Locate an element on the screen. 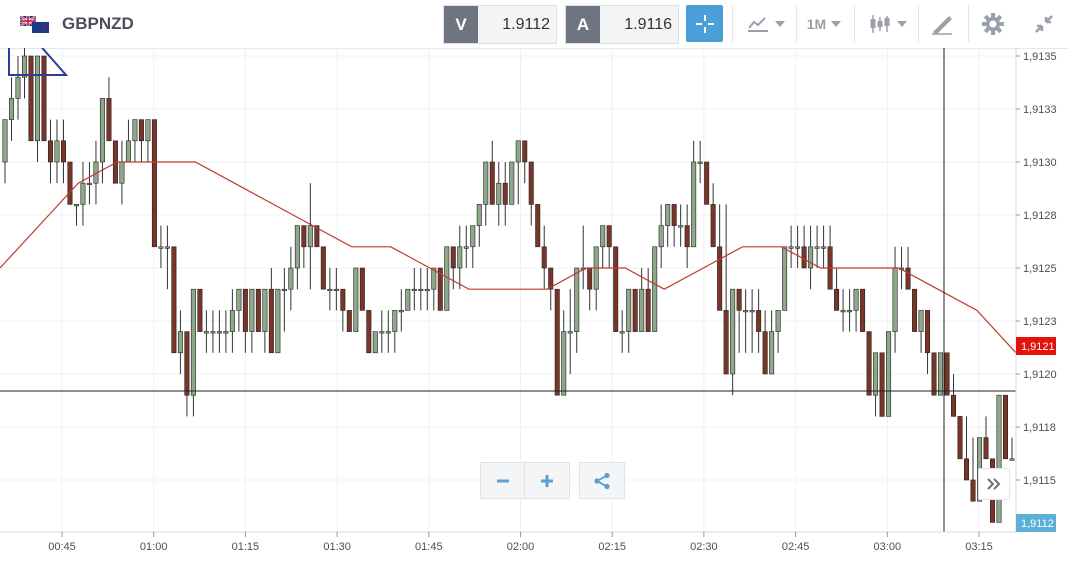 This screenshot has height=566, width=1068. price-tick-label: 1,9133 is located at coordinates (1040, 110).